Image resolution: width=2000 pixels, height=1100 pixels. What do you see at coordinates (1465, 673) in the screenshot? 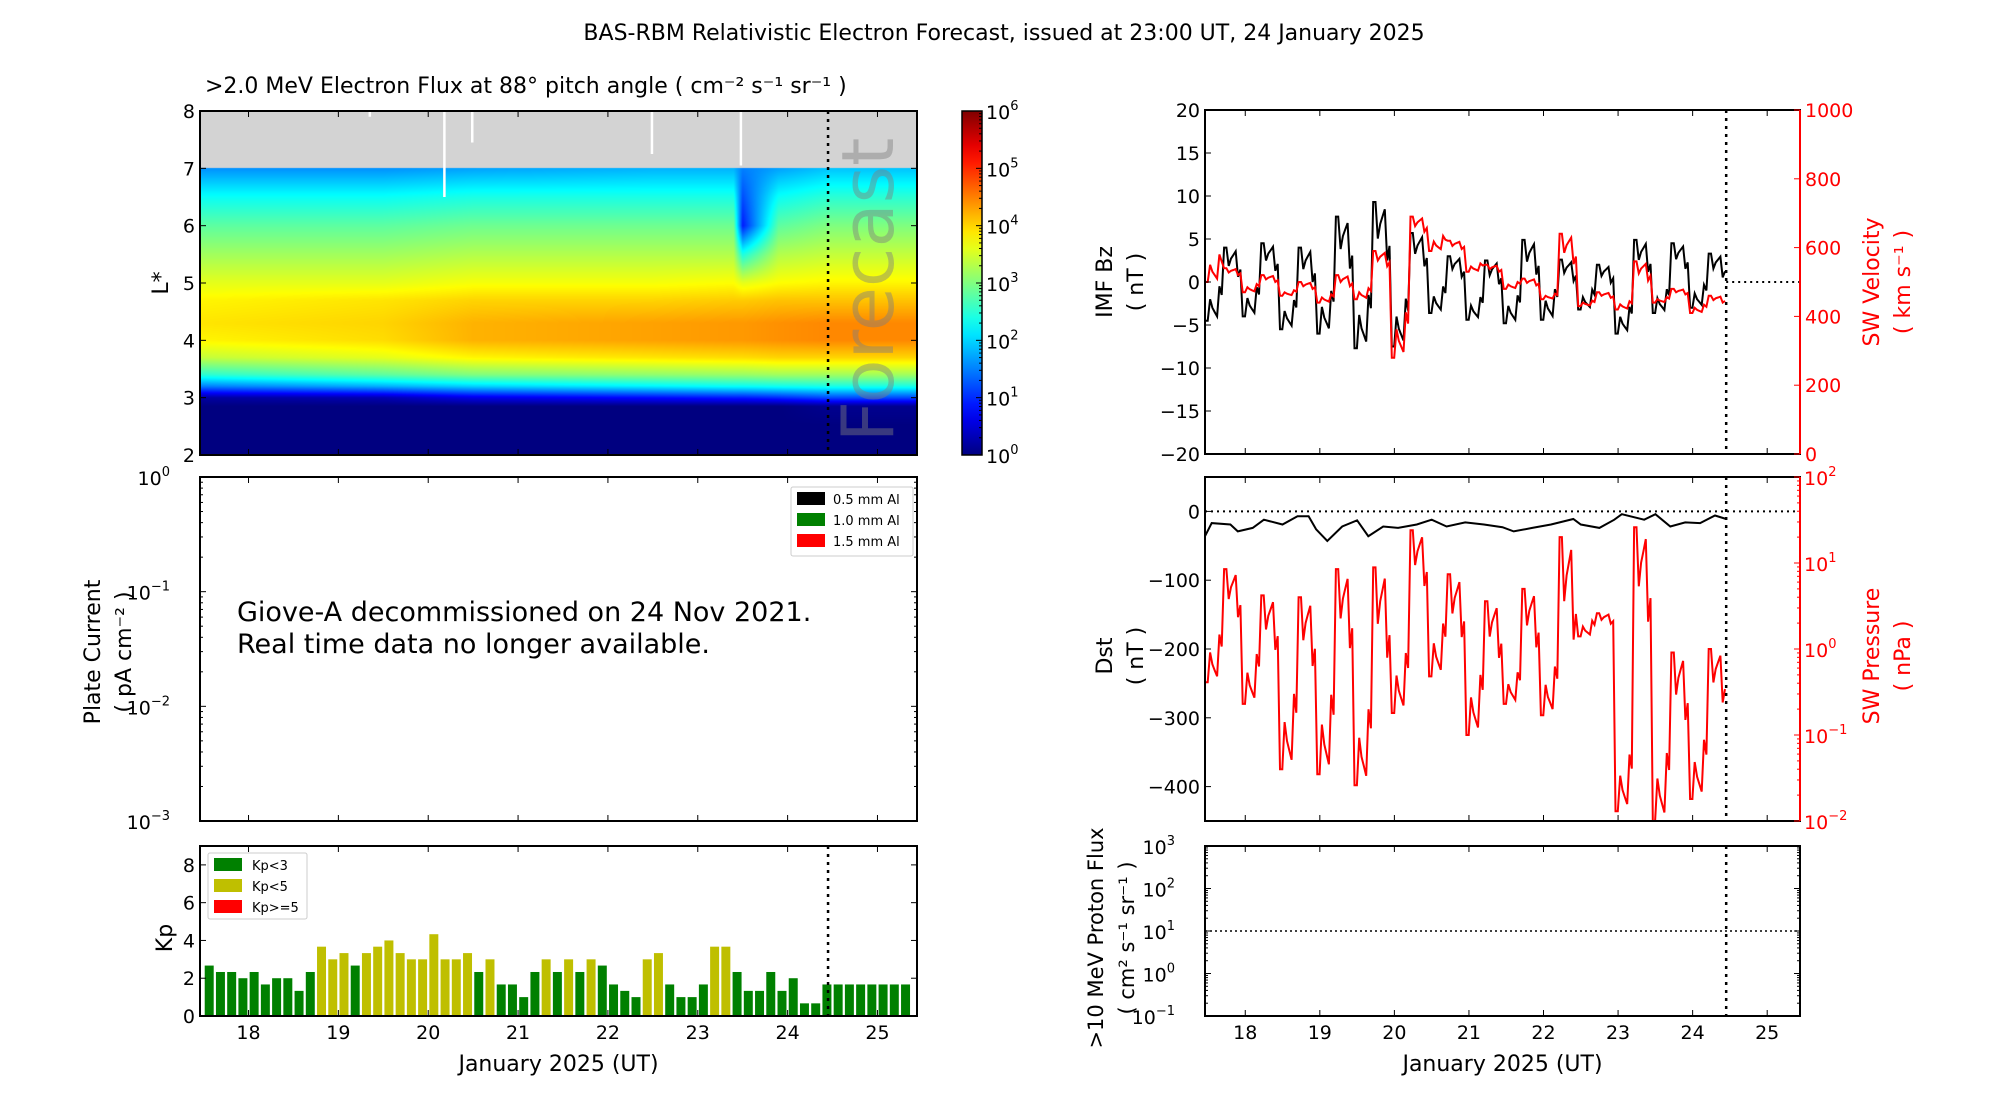
I see `sw-pressure-series` at bounding box center [1465, 673].